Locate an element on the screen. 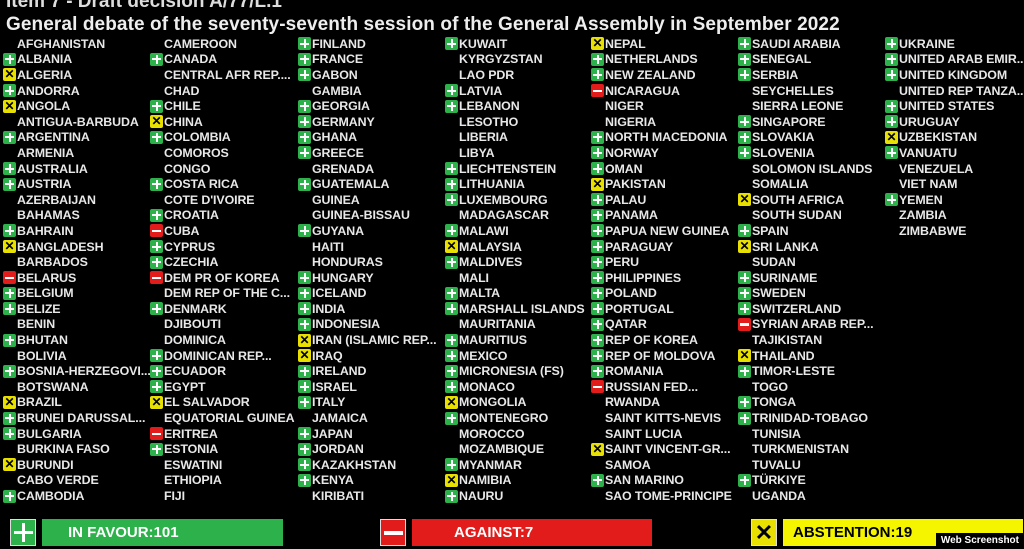  country-row: MONTENEGRO is located at coordinates (519, 418).